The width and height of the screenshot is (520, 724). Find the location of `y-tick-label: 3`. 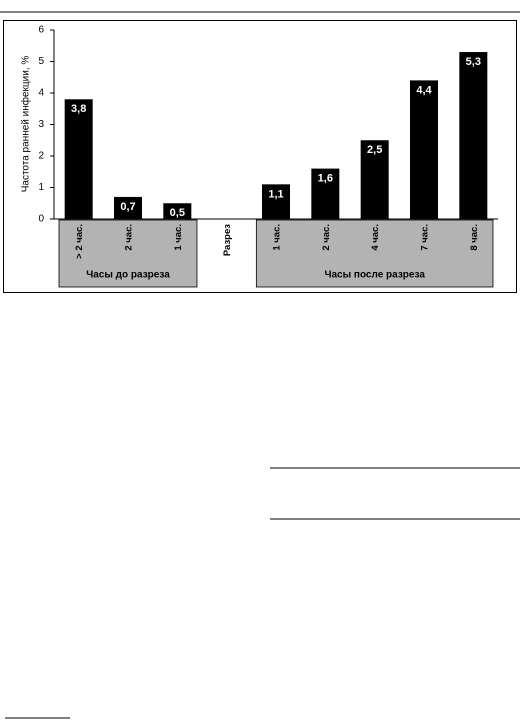

y-tick-label: 3 is located at coordinates (41, 124).